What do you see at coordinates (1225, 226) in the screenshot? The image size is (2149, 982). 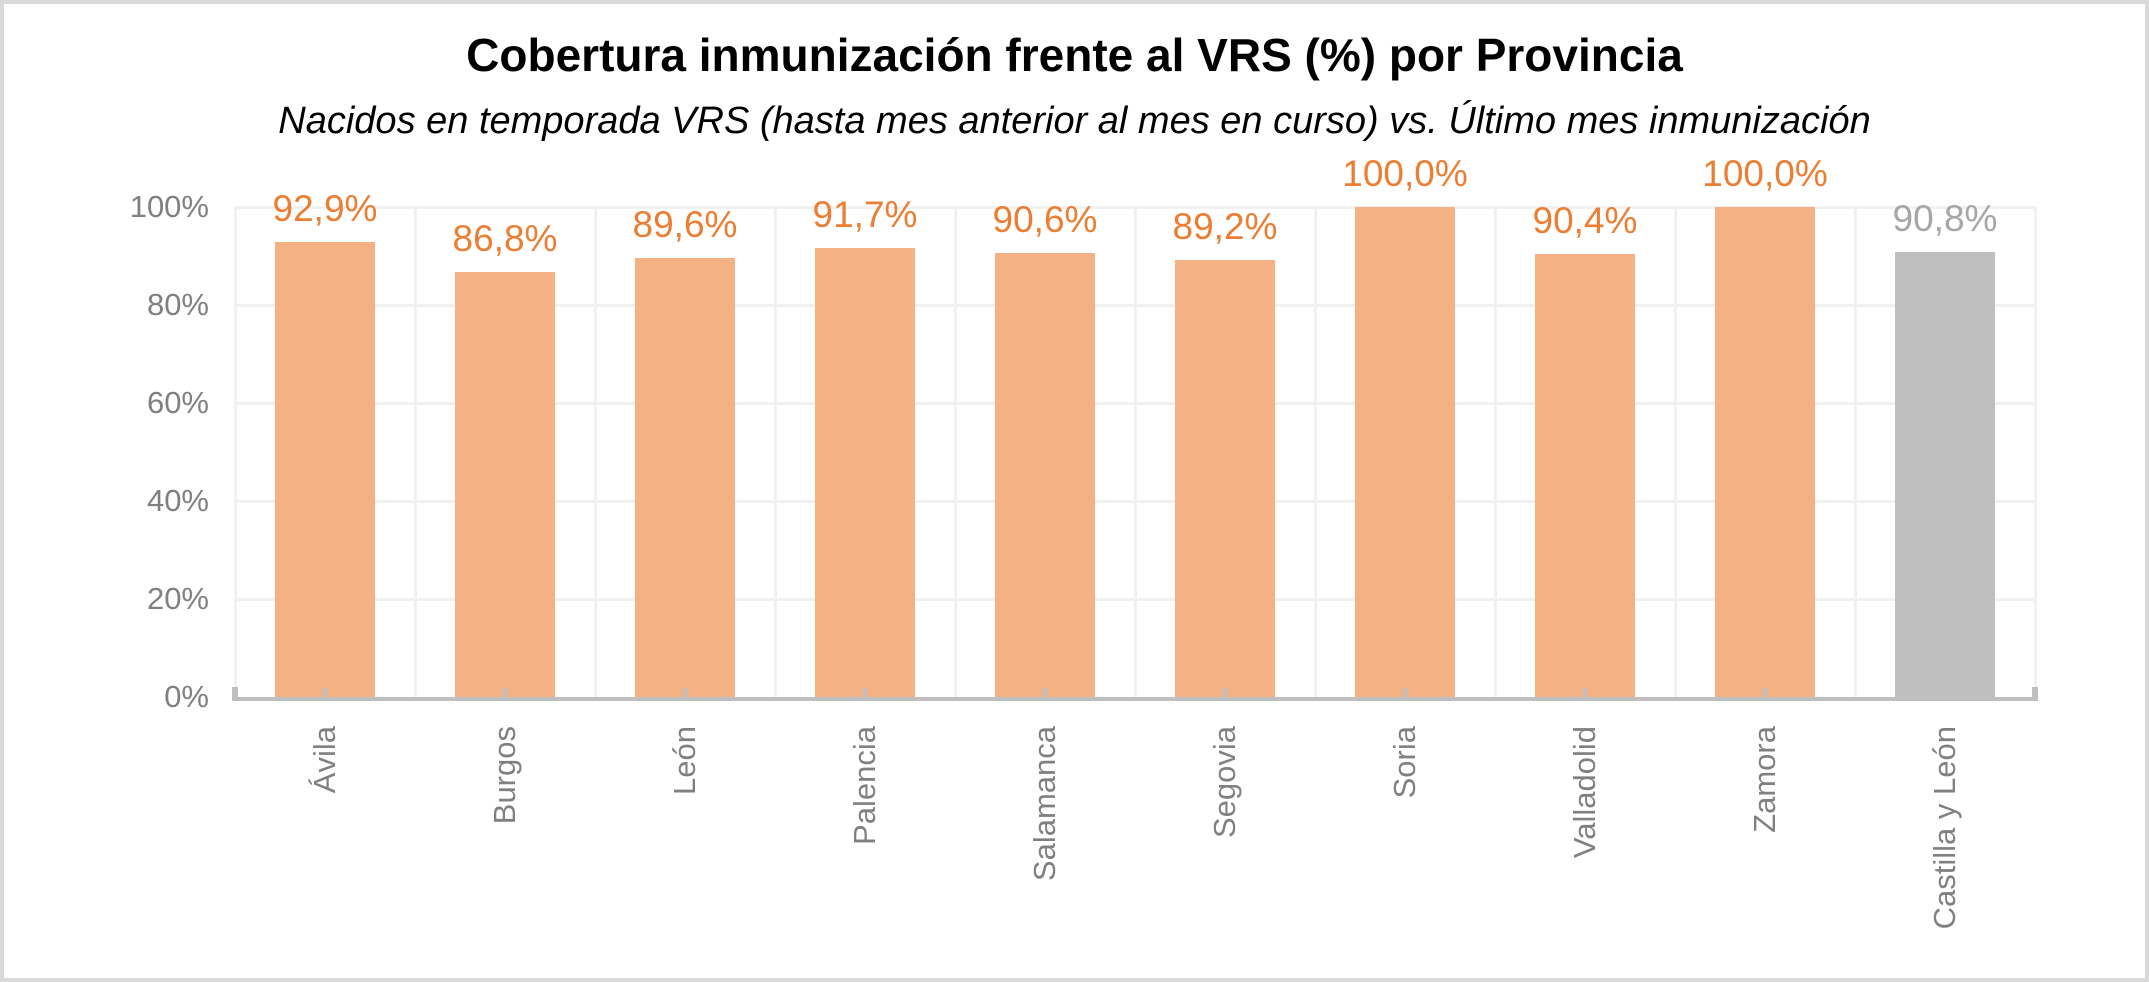 I see `data-label-segovia: 89,2%` at bounding box center [1225, 226].